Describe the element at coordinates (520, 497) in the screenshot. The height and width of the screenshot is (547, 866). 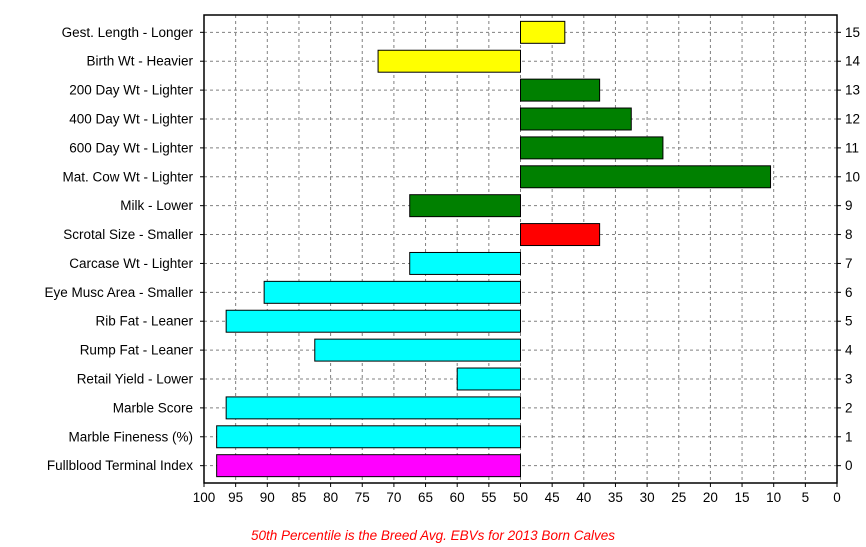
I see `x-tick-label: 50` at that location.